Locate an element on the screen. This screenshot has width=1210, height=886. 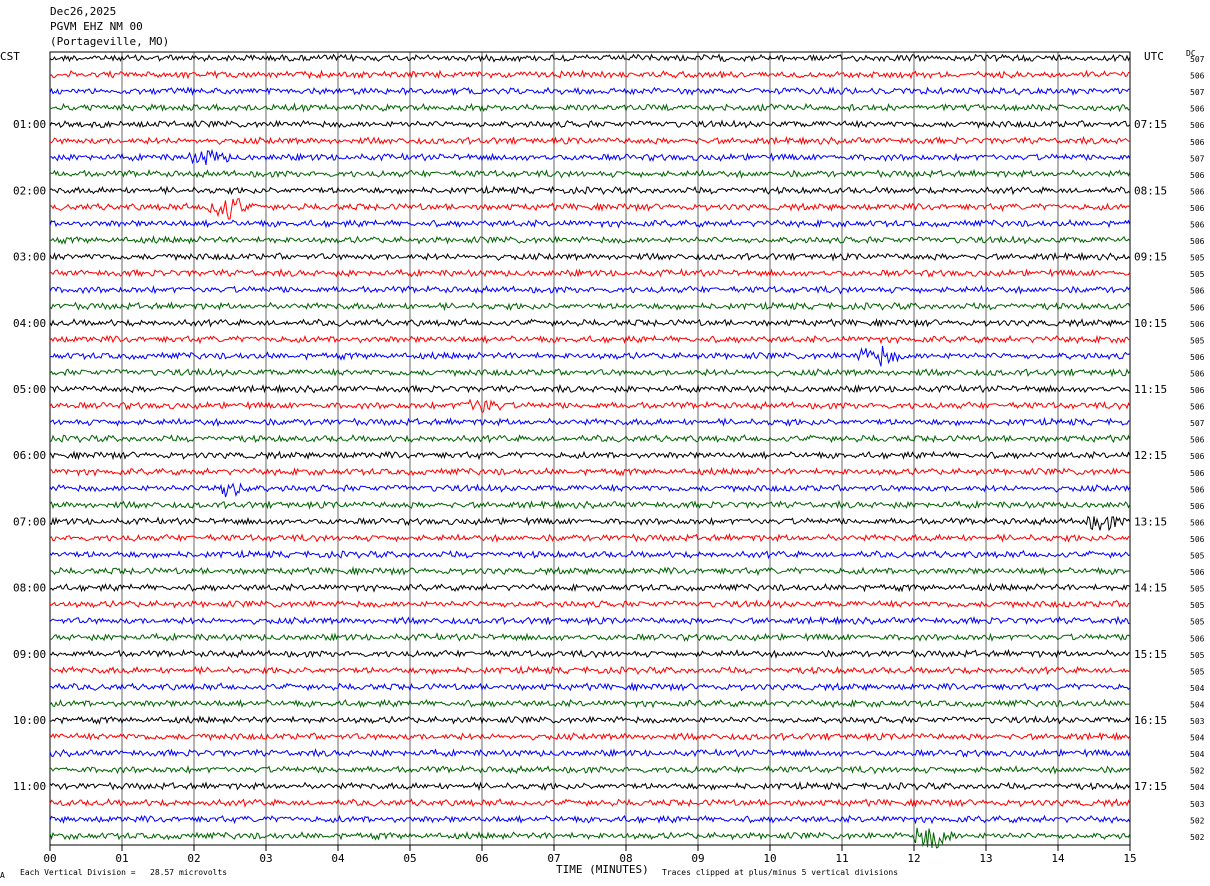
x-tick-label: 14 is located at coordinates (1058, 858).